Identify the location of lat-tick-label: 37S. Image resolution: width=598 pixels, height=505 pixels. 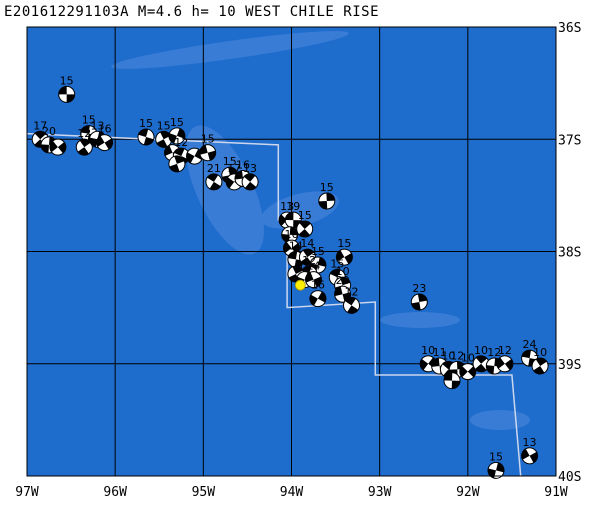
(569, 140).